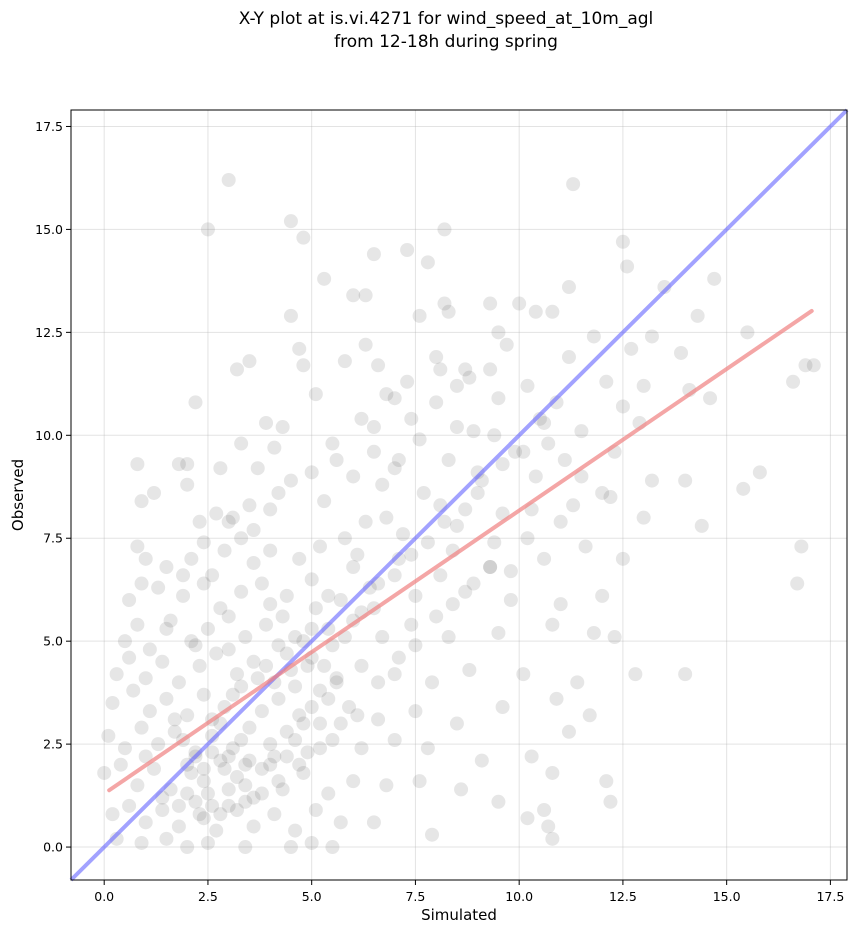 The width and height of the screenshot is (856, 934). I want to click on x-tick-label: 7.5, so click(415, 896).